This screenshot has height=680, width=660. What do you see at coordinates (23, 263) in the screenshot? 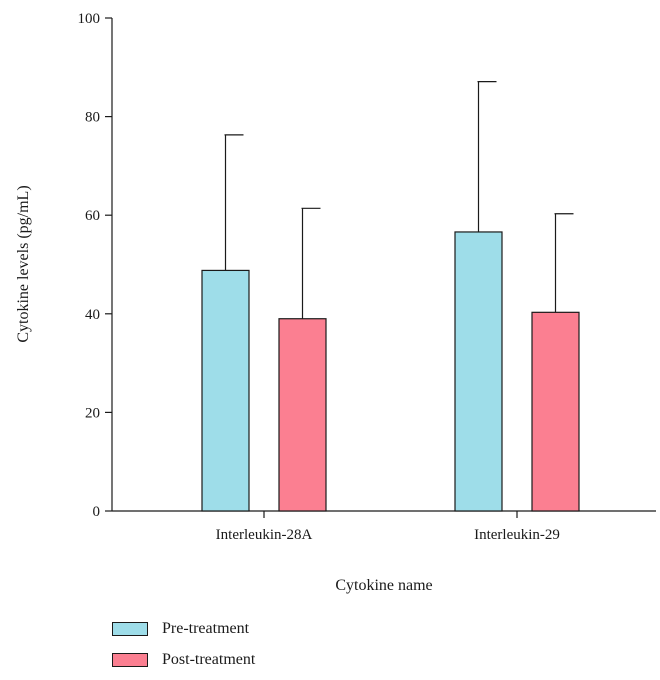
I see `y-axis-title: Cytokine levels (pg/mL)` at bounding box center [23, 263].